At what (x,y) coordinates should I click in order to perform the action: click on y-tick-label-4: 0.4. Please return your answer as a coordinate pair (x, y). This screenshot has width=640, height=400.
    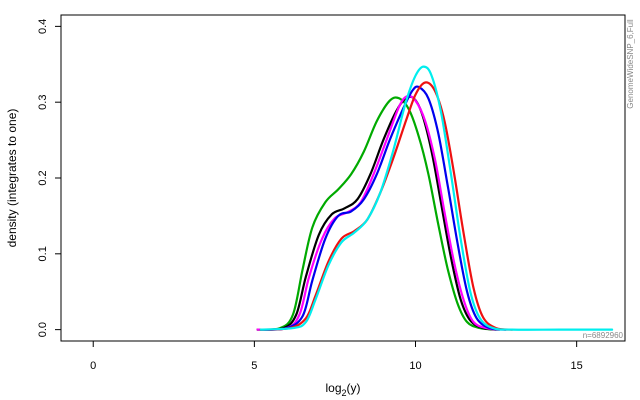
    Looking at the image, I should click on (43, 26).